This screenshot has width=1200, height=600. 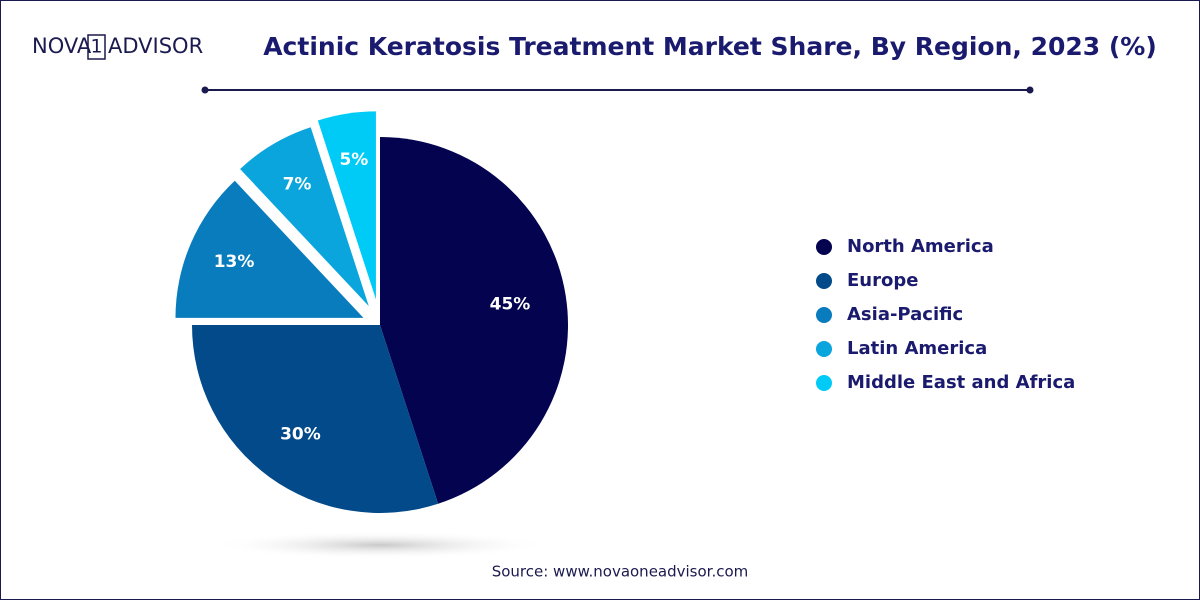 What do you see at coordinates (905, 314) in the screenshot?
I see `legend-label: Asia-Pacific` at bounding box center [905, 314].